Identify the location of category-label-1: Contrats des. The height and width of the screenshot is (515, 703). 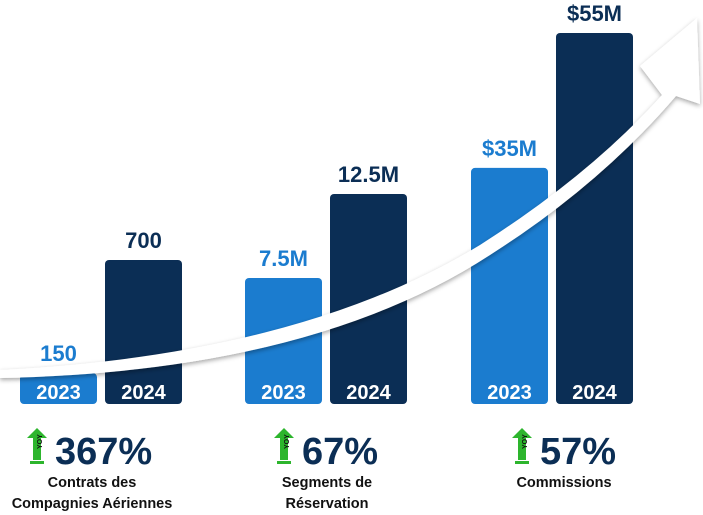
(92, 483).